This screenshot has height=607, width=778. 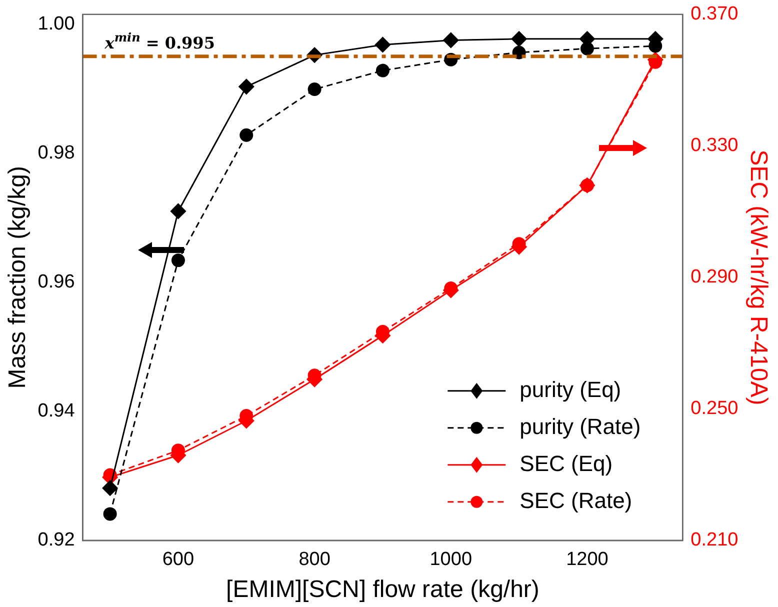 I want to click on y-axis-title: Mass fraction (kg/kg), so click(x=18, y=277).